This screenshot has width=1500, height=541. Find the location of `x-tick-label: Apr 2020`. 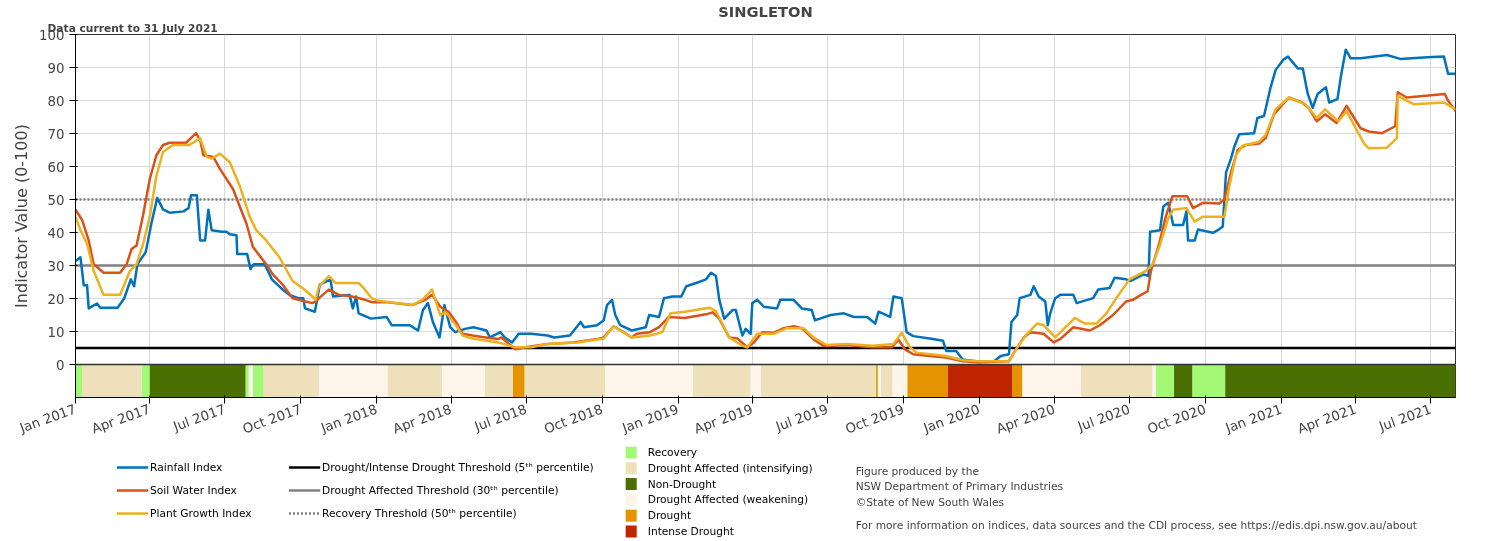

x-tick-label: Apr 2020 is located at coordinates (1025, 419).